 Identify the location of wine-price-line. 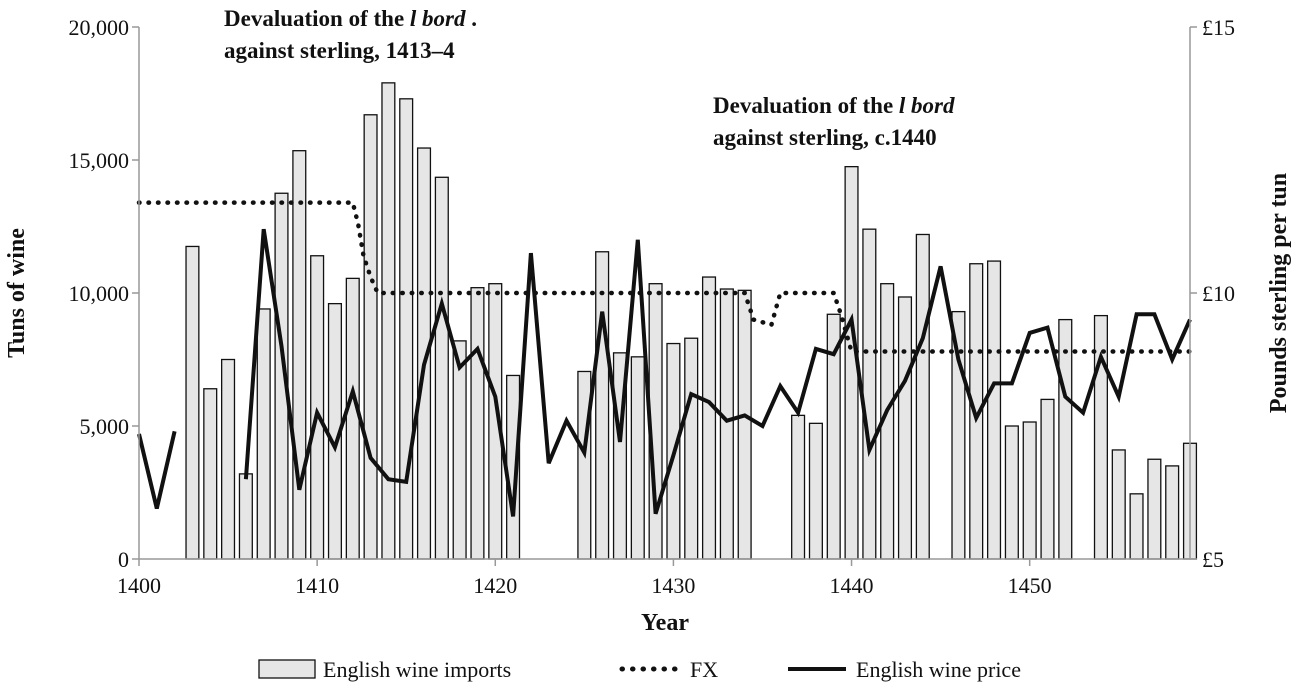
(157, 469).